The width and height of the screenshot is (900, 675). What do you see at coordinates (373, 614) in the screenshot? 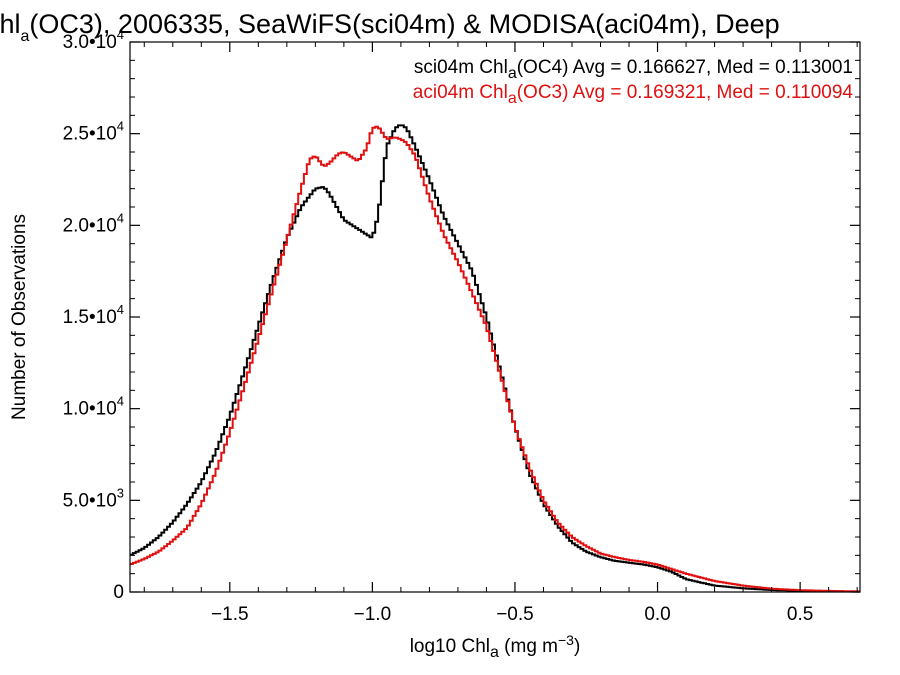
I see `x-tick-label: −1.0` at bounding box center [373, 614].